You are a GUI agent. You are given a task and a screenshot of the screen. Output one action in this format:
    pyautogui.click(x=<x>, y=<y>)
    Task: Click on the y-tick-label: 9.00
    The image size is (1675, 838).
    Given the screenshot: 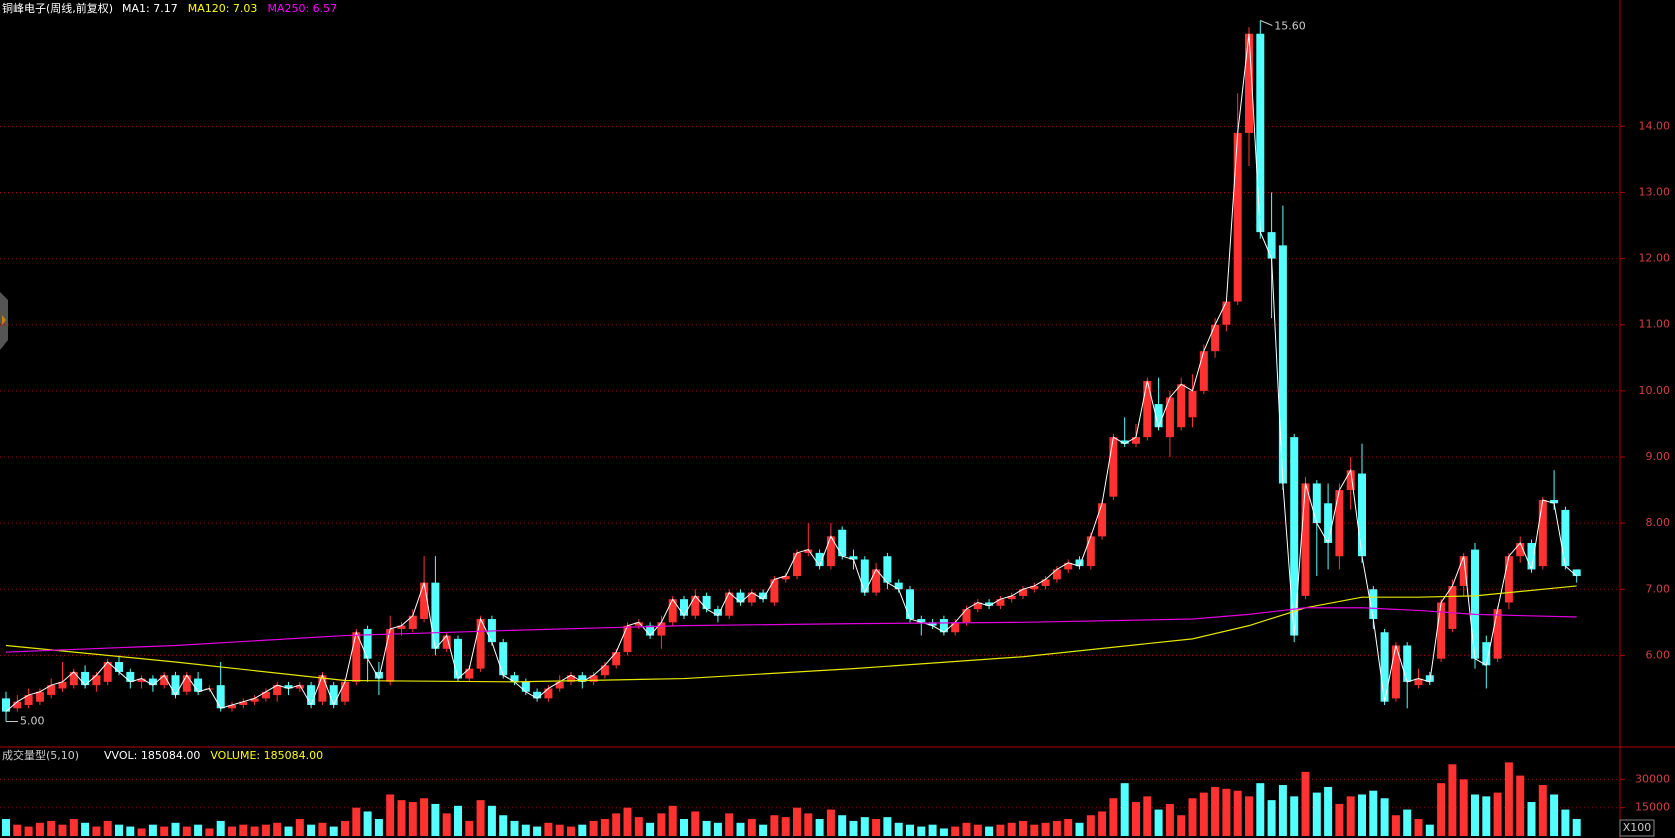 What is the action you would take?
    pyautogui.click(x=1658, y=456)
    